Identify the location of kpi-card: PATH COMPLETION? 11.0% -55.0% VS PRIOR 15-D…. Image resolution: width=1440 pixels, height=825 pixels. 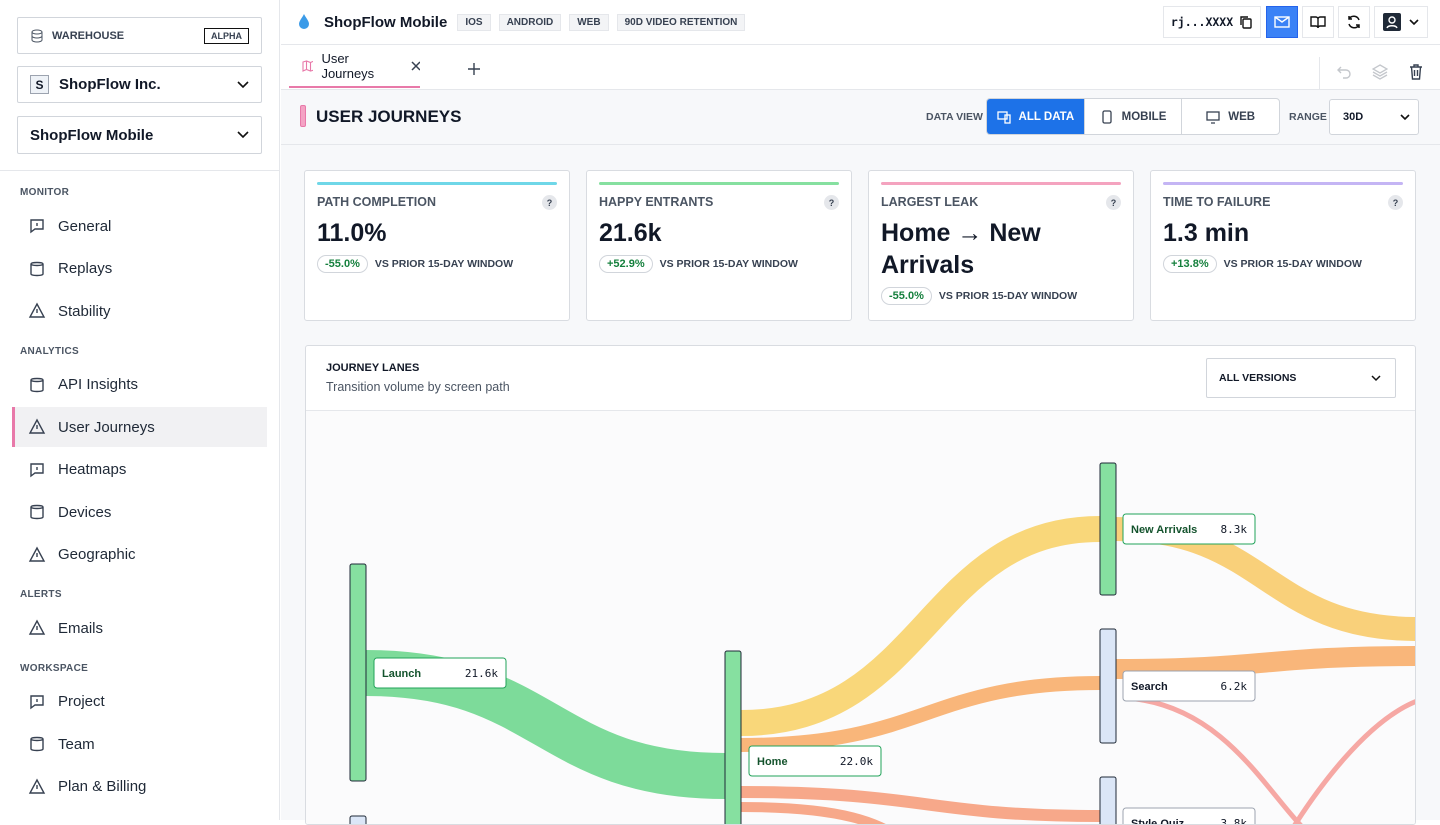
(437, 245).